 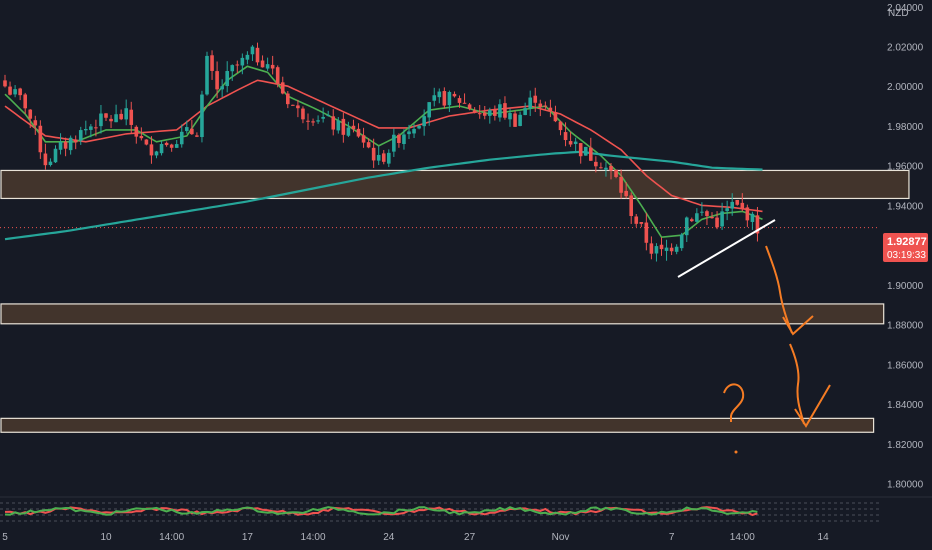 I want to click on y-tick-label: 1.98000, so click(x=905, y=127).